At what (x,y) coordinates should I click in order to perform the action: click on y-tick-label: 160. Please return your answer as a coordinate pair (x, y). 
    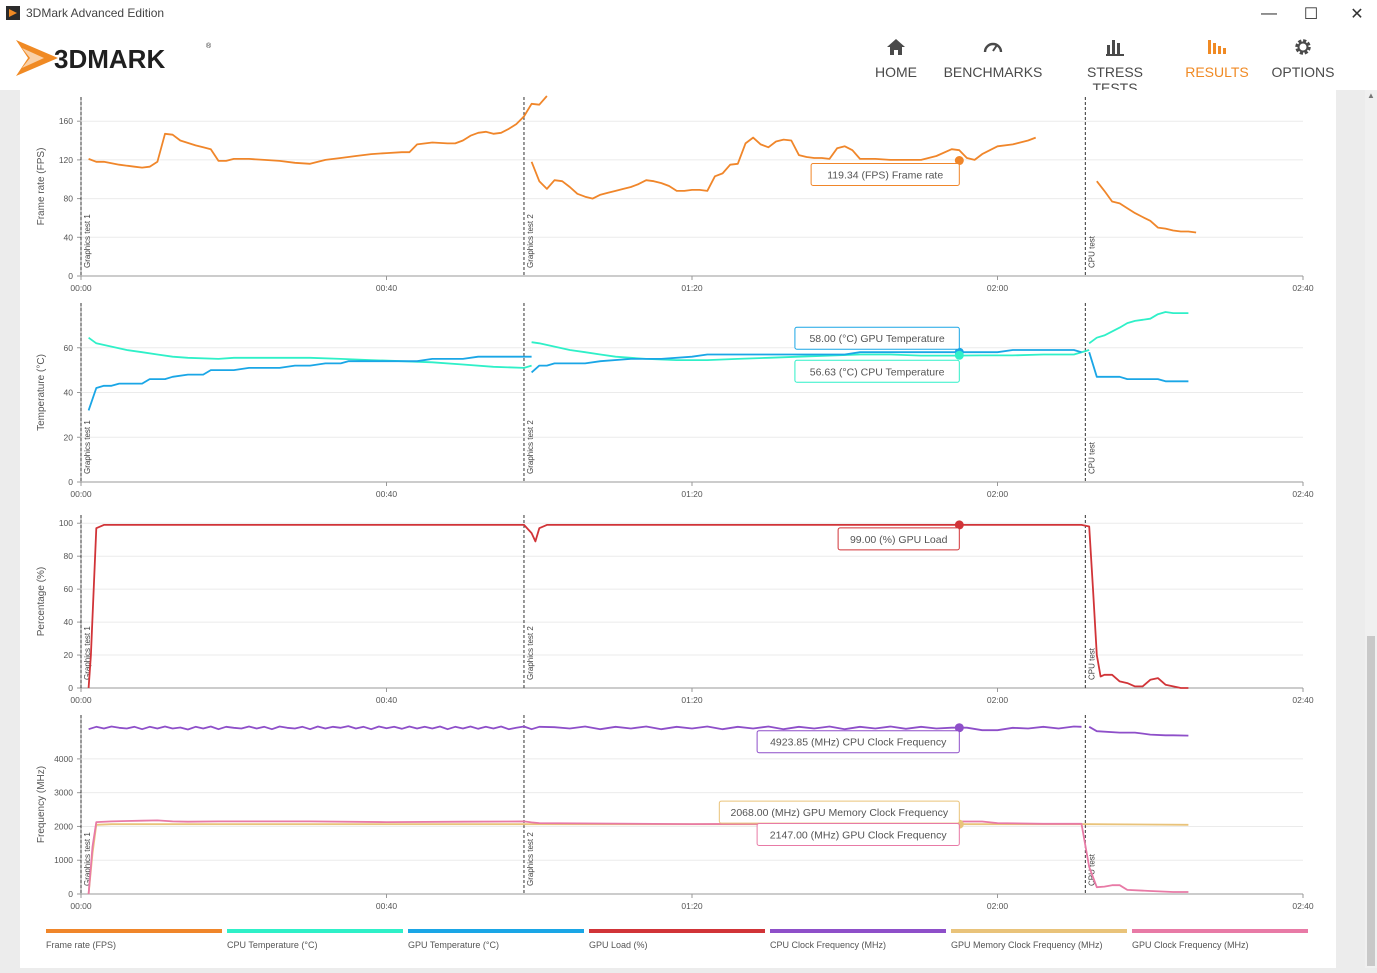
    Looking at the image, I should click on (66, 121).